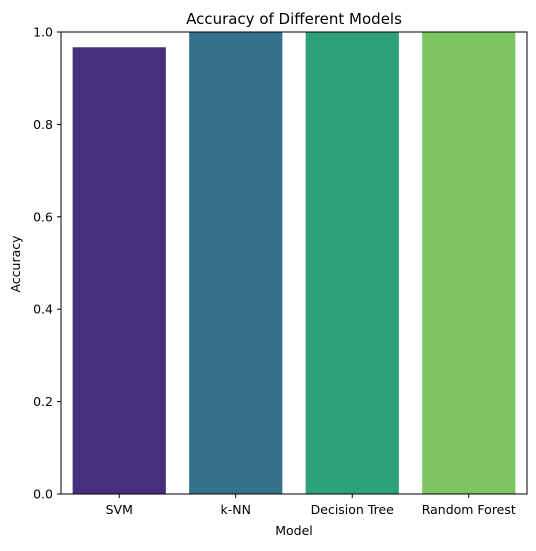  Describe the element at coordinates (43, 309) in the screenshot. I see `y-tick-label: 0.4` at that location.